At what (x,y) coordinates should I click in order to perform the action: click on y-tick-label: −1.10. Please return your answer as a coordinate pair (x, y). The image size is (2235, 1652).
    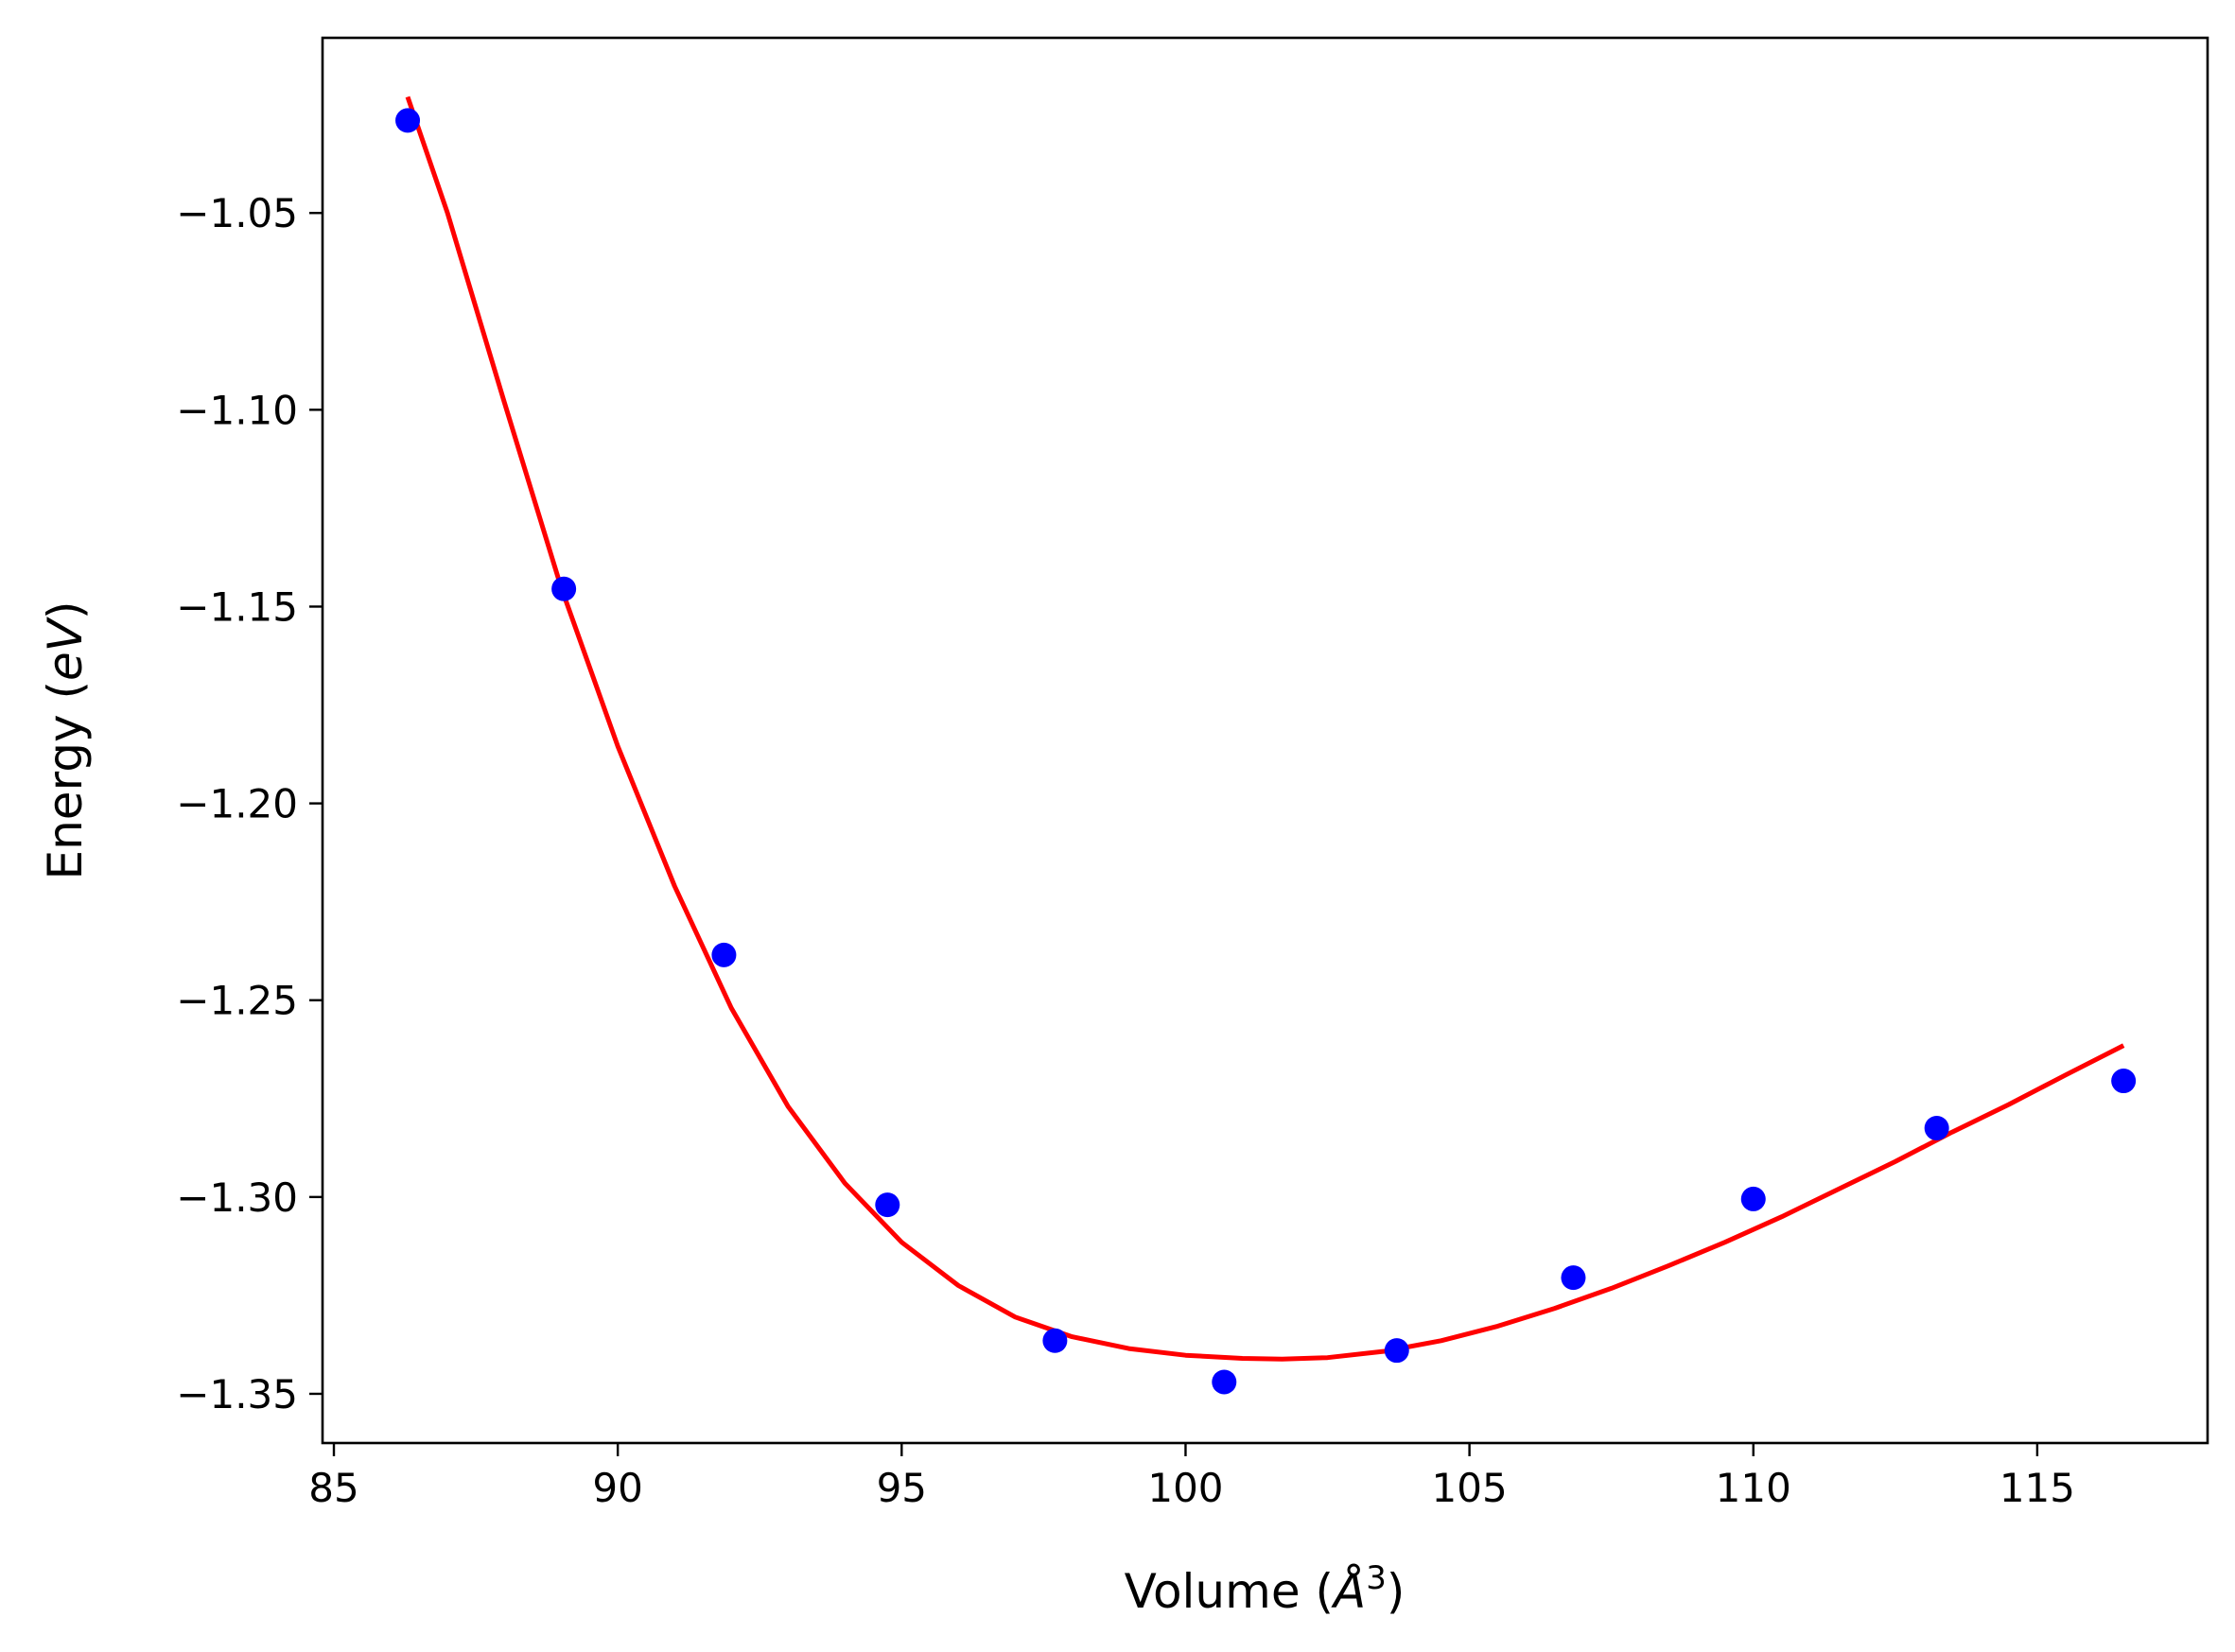
    Looking at the image, I should click on (237, 410).